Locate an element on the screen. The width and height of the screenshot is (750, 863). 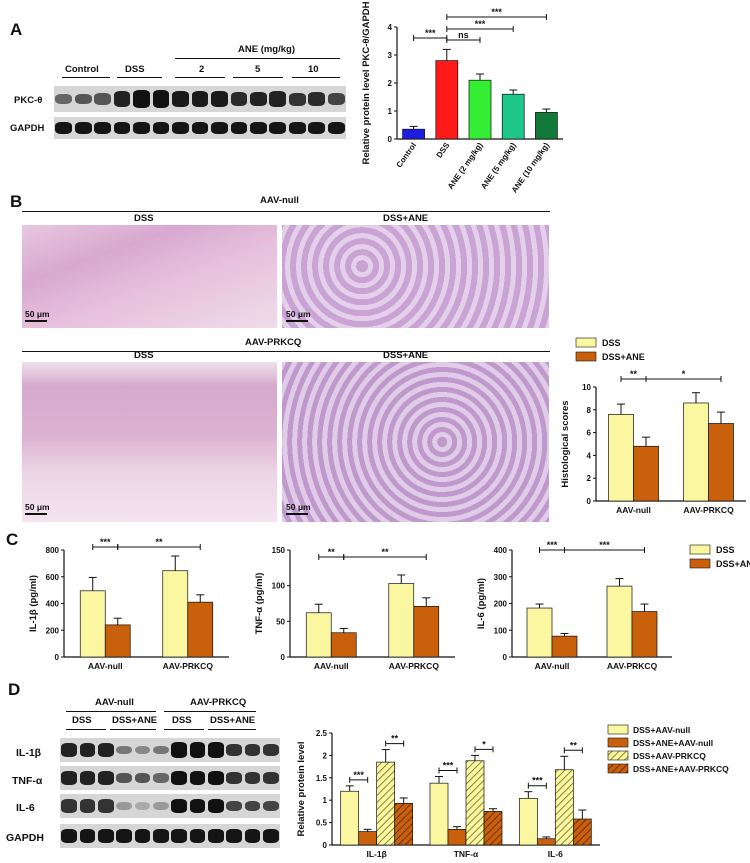
bar-IL-1β-1 is located at coordinates (368, 838).